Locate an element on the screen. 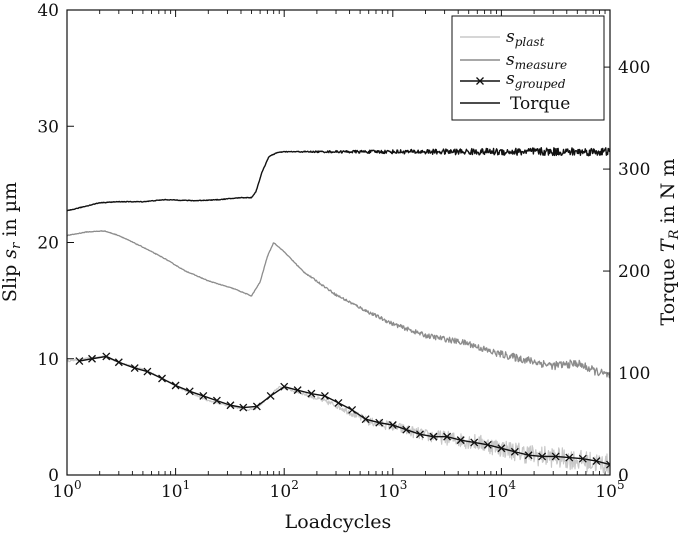 The height and width of the screenshot is (537, 685). legend-label-s-grouped: sgrouped is located at coordinates (536, 80).